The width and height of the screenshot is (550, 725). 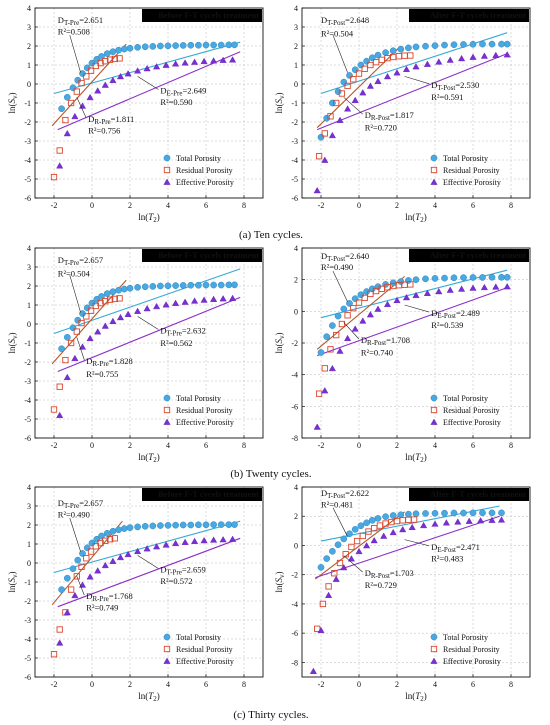 What do you see at coordinates (337, 267) in the screenshot?
I see `annotation-2: R²=0.490` at bounding box center [337, 267].